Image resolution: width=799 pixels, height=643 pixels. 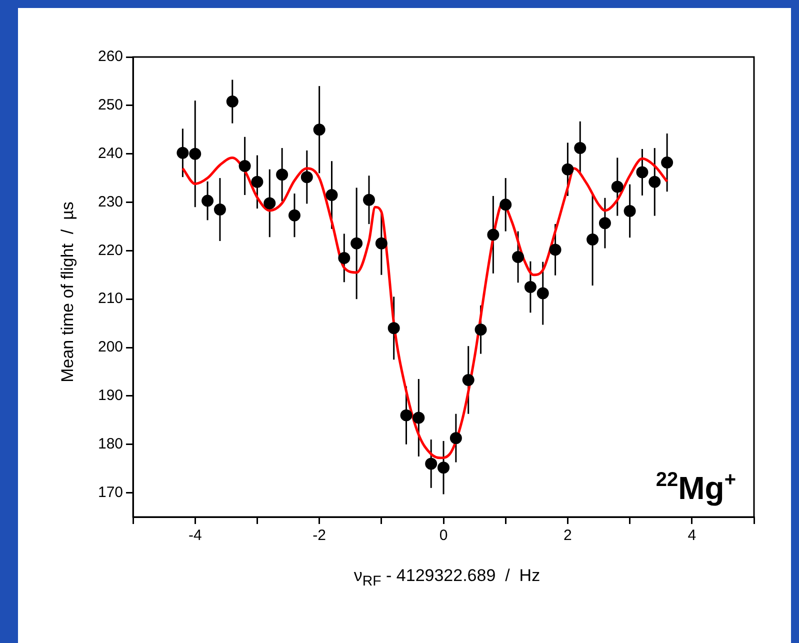 What do you see at coordinates (443, 535) in the screenshot?
I see `x-tick-label: 0` at bounding box center [443, 535].